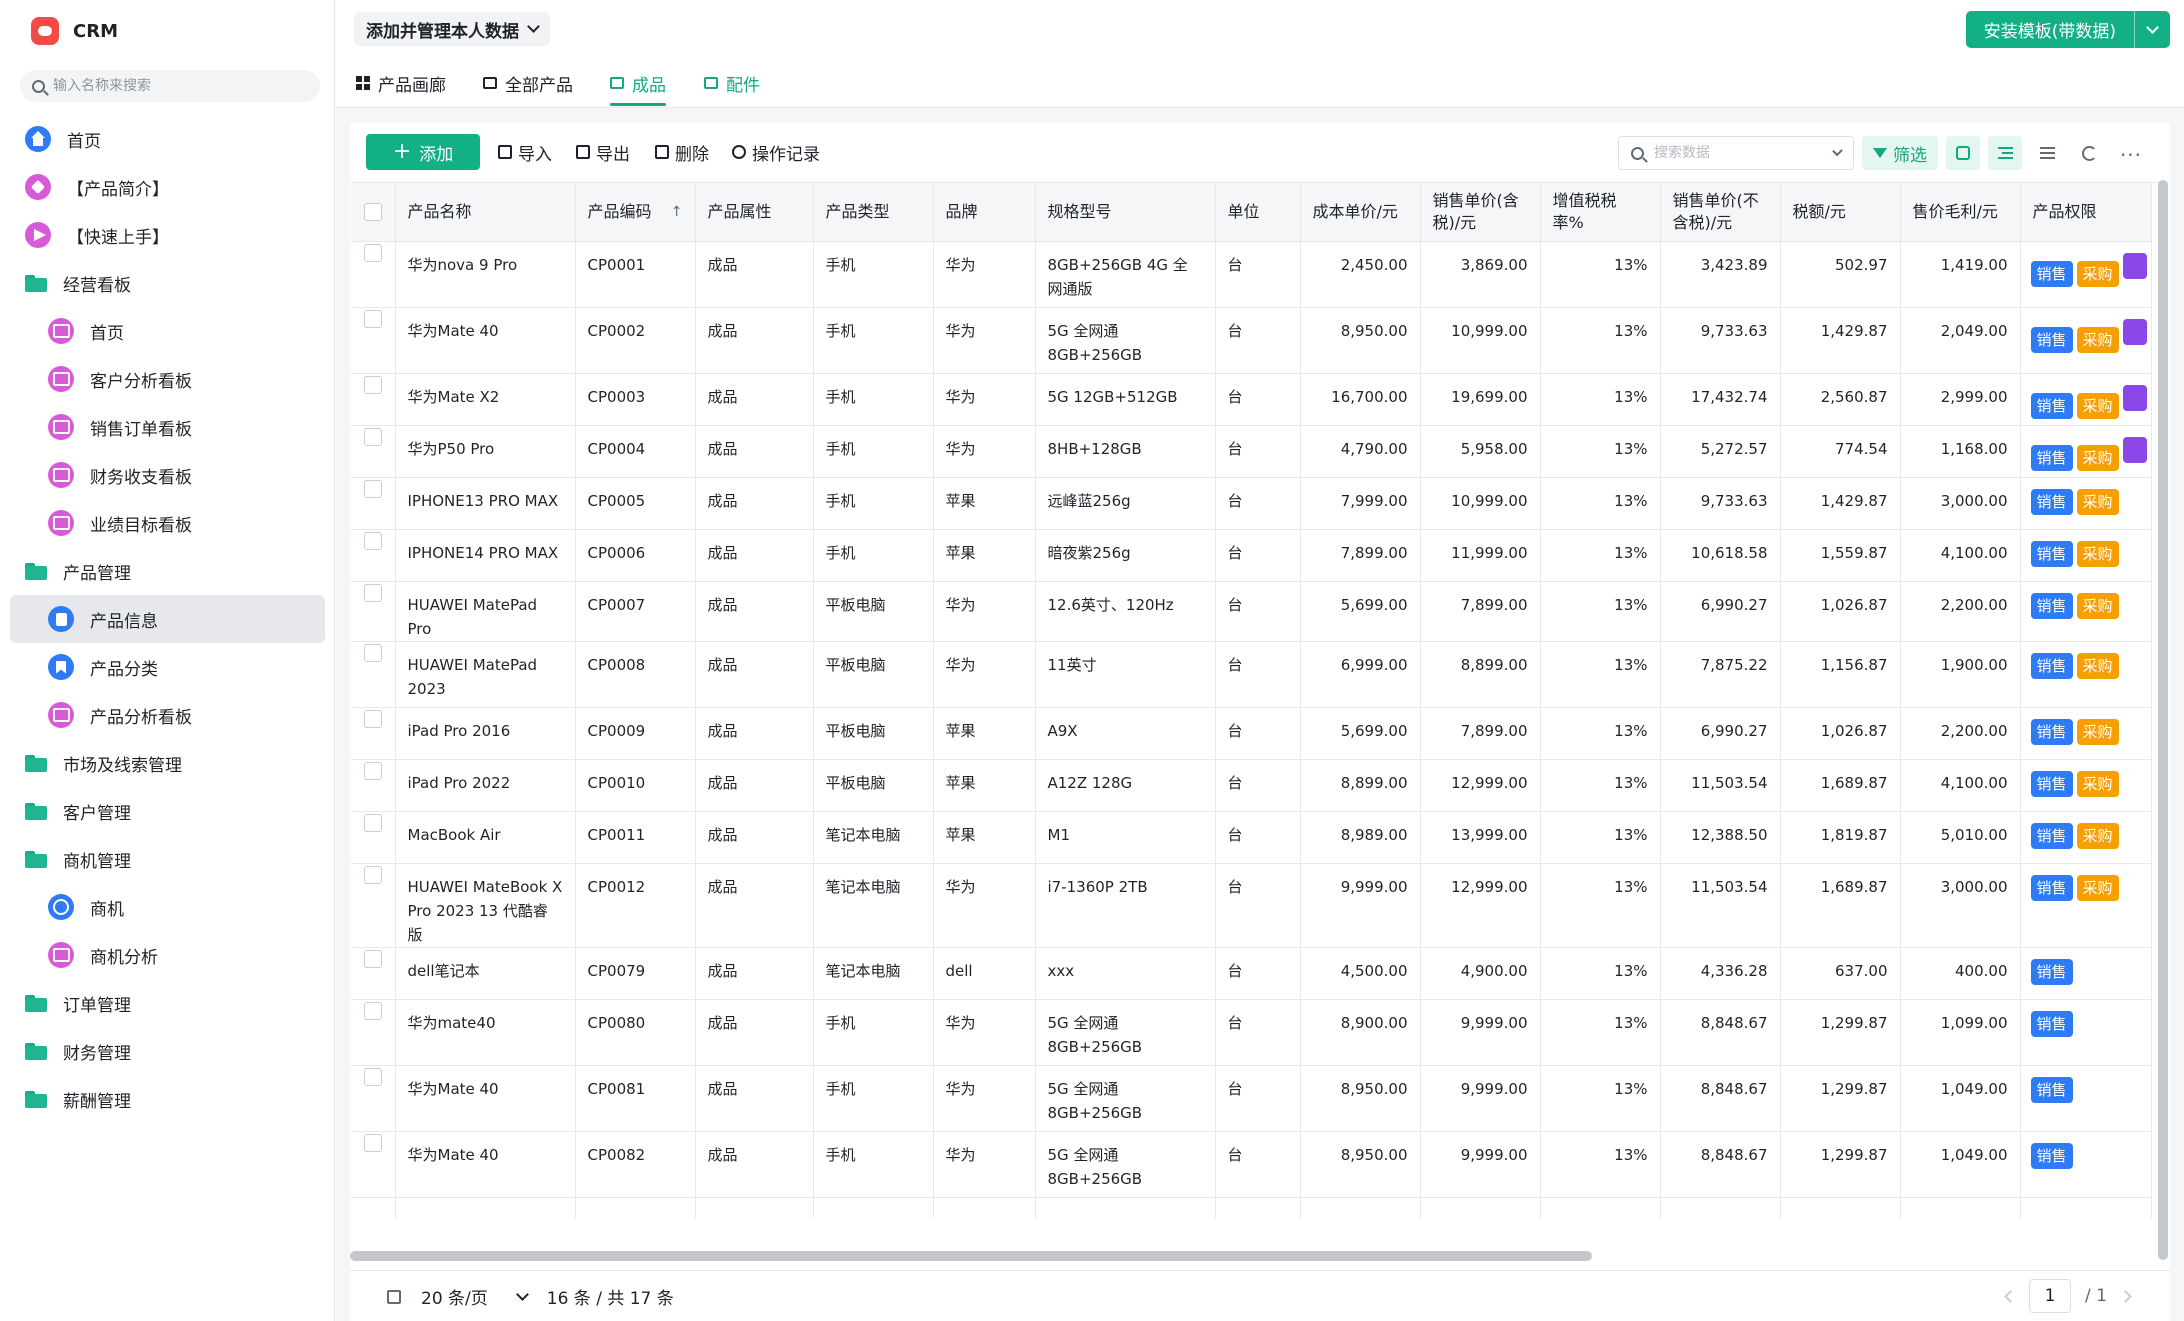 The width and height of the screenshot is (2184, 1321). I want to click on vertical-scrollbar, so click(2163, 720).